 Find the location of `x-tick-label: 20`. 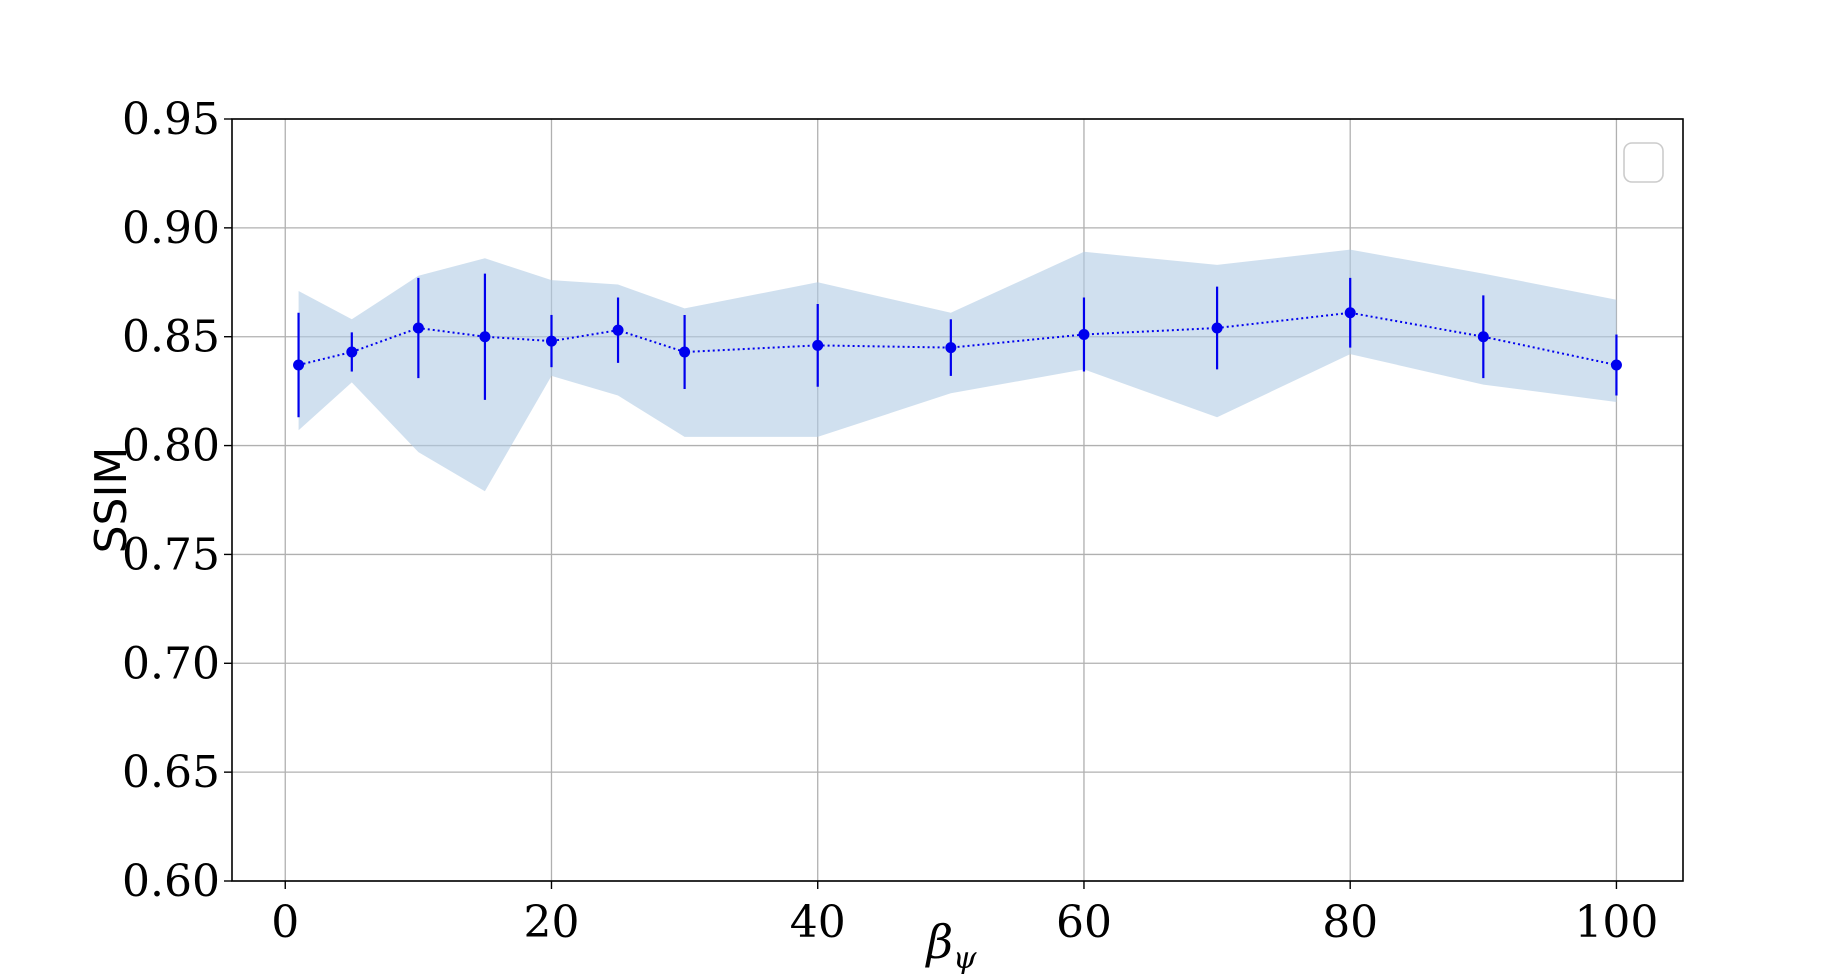

x-tick-label: 20 is located at coordinates (551, 922).